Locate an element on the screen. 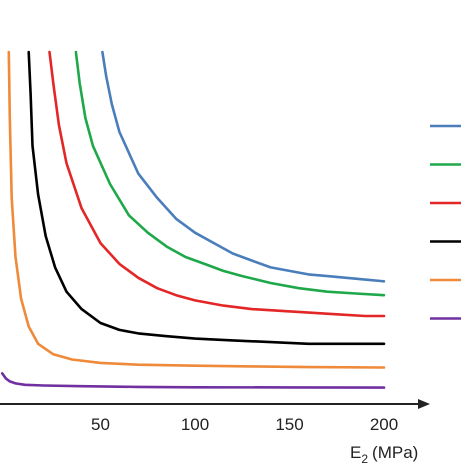 The image size is (474, 474). x-tick-label: 200 is located at coordinates (384, 424).